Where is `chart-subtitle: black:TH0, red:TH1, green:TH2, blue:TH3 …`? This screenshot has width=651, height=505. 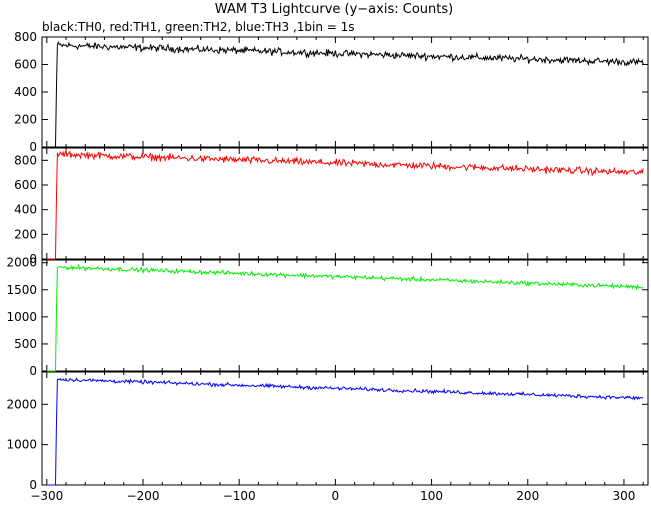
chart-subtitle: black:TH0, red:TH1, green:TH2, blue:TH3 … is located at coordinates (198, 27).